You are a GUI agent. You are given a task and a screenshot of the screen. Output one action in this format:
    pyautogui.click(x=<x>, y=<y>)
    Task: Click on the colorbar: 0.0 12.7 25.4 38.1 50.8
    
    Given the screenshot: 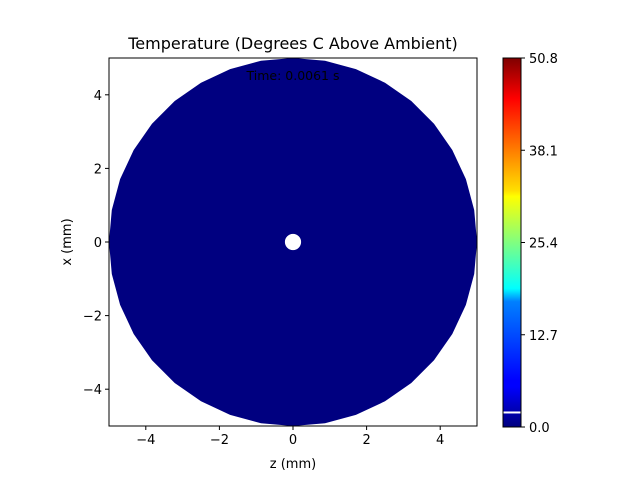 What is the action you would take?
    pyautogui.click(x=530, y=244)
    